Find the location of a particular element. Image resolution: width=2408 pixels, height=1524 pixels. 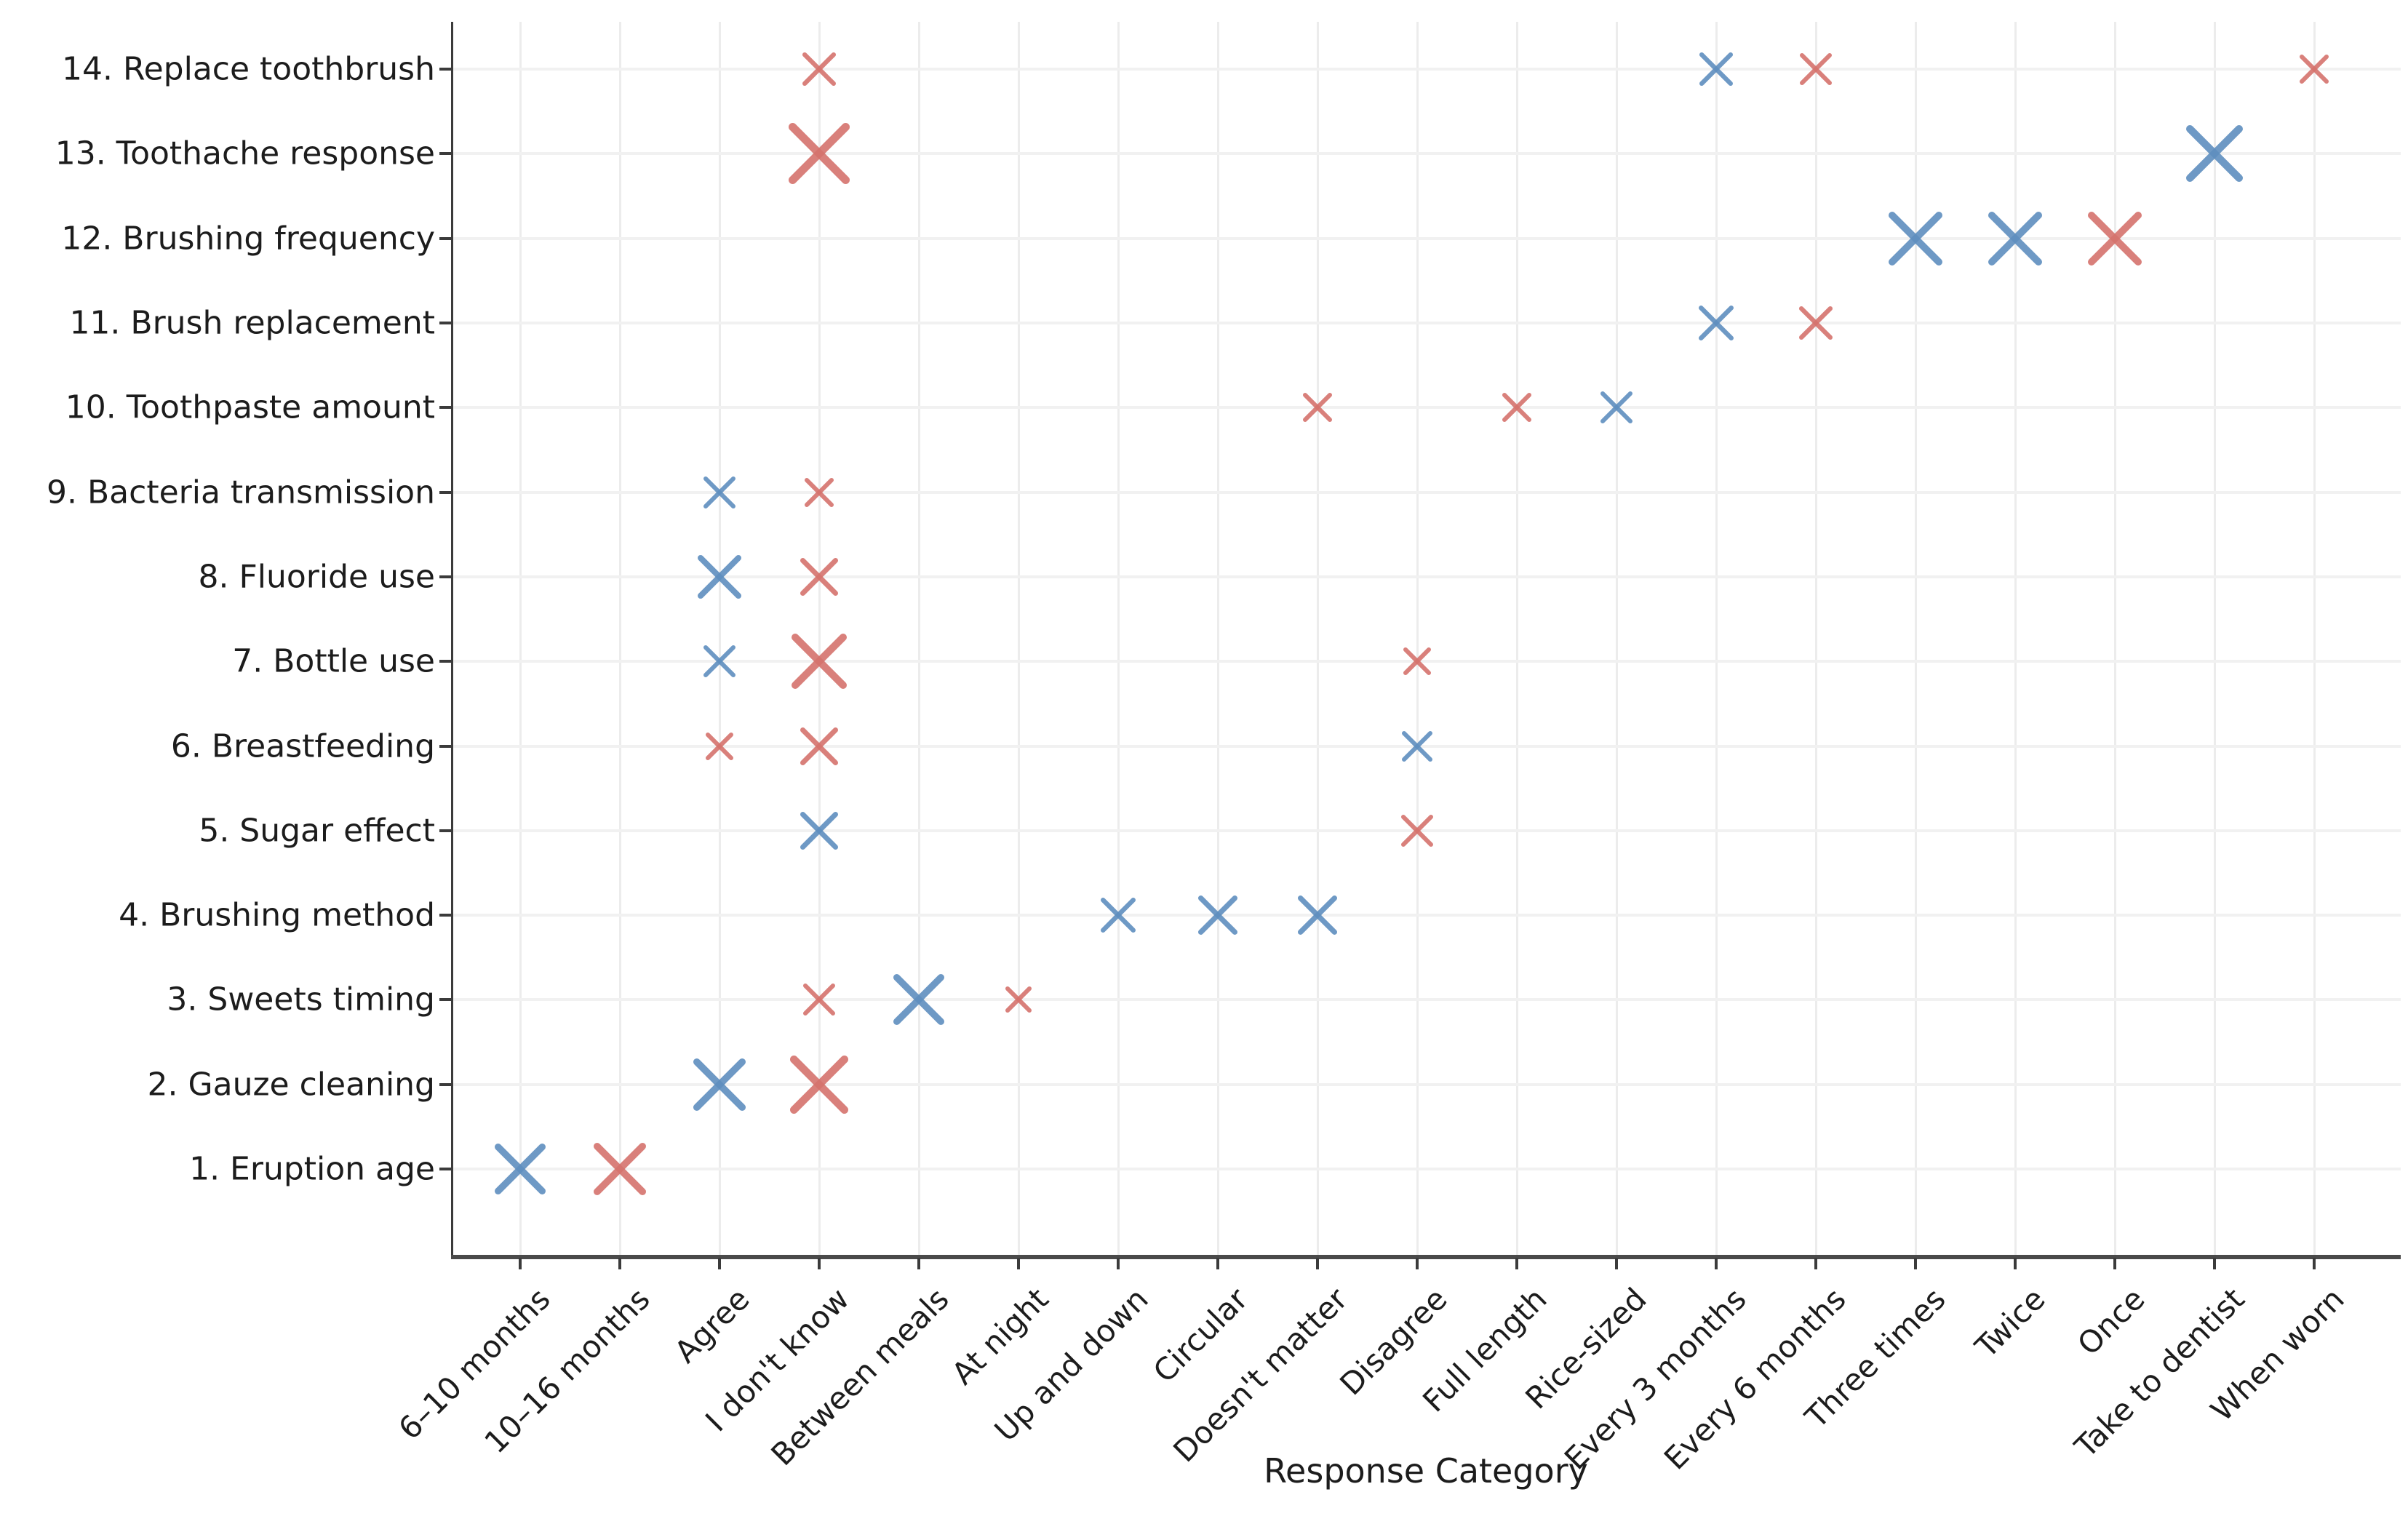

y-tick-label: 2. Gauze cleaning is located at coordinates (291, 1085).